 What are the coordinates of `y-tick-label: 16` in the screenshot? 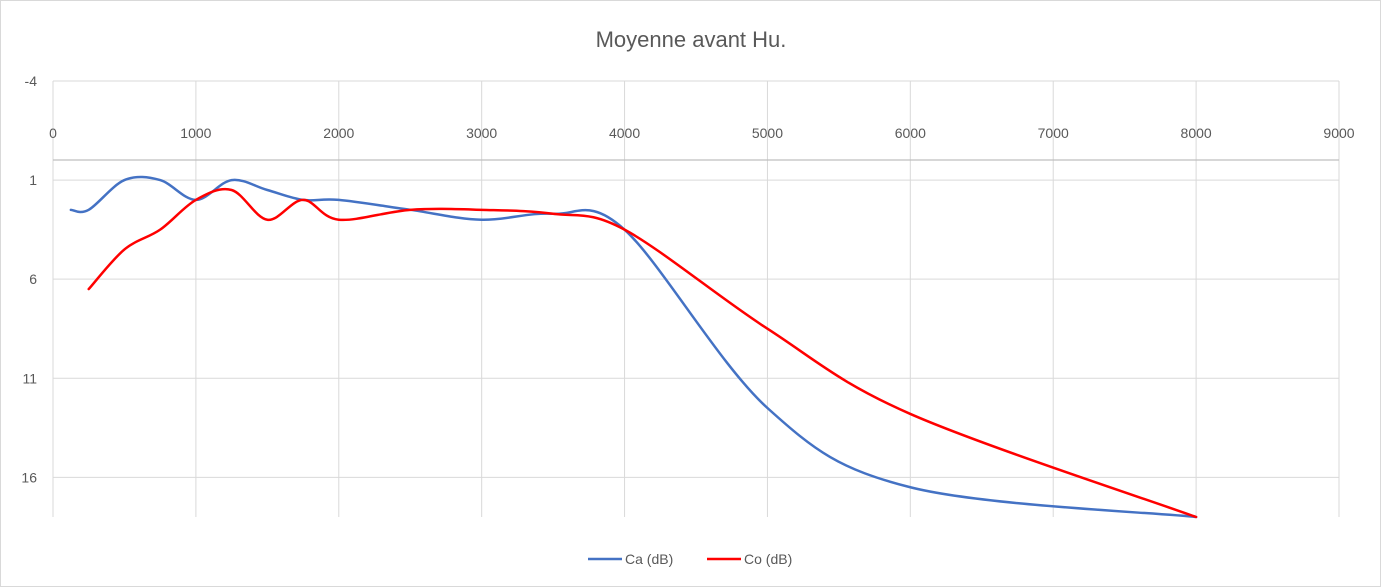 It's located at (29, 477).